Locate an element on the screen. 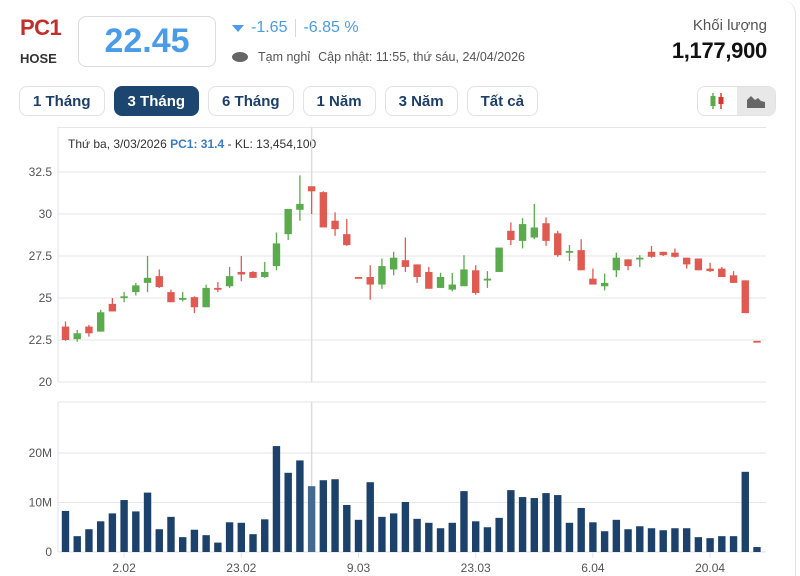  tab-6-months: 6 Tháng is located at coordinates (251, 101).